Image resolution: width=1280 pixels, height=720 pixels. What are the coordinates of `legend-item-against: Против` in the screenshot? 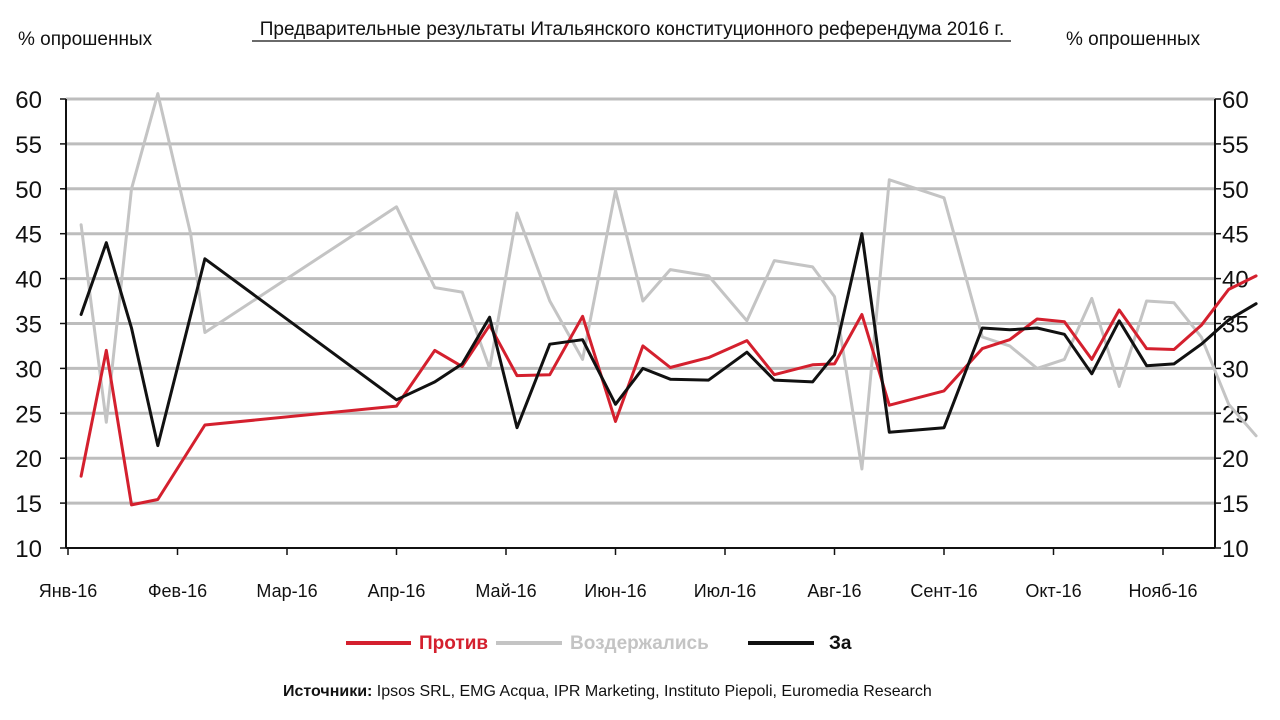 It's located at (417, 643).